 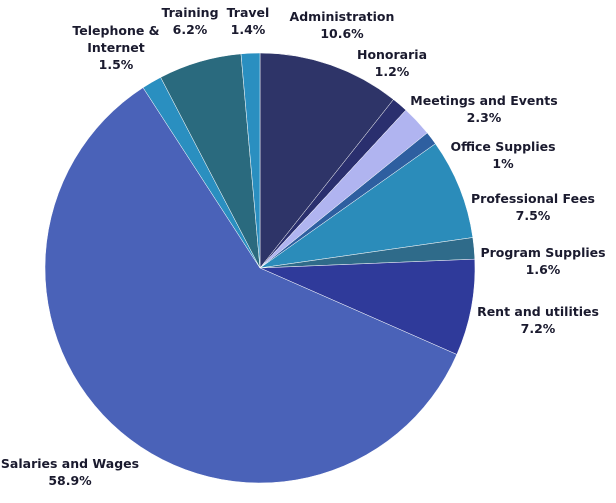 I want to click on slice-label: Rent and utilities 7.2%, so click(x=538, y=320).